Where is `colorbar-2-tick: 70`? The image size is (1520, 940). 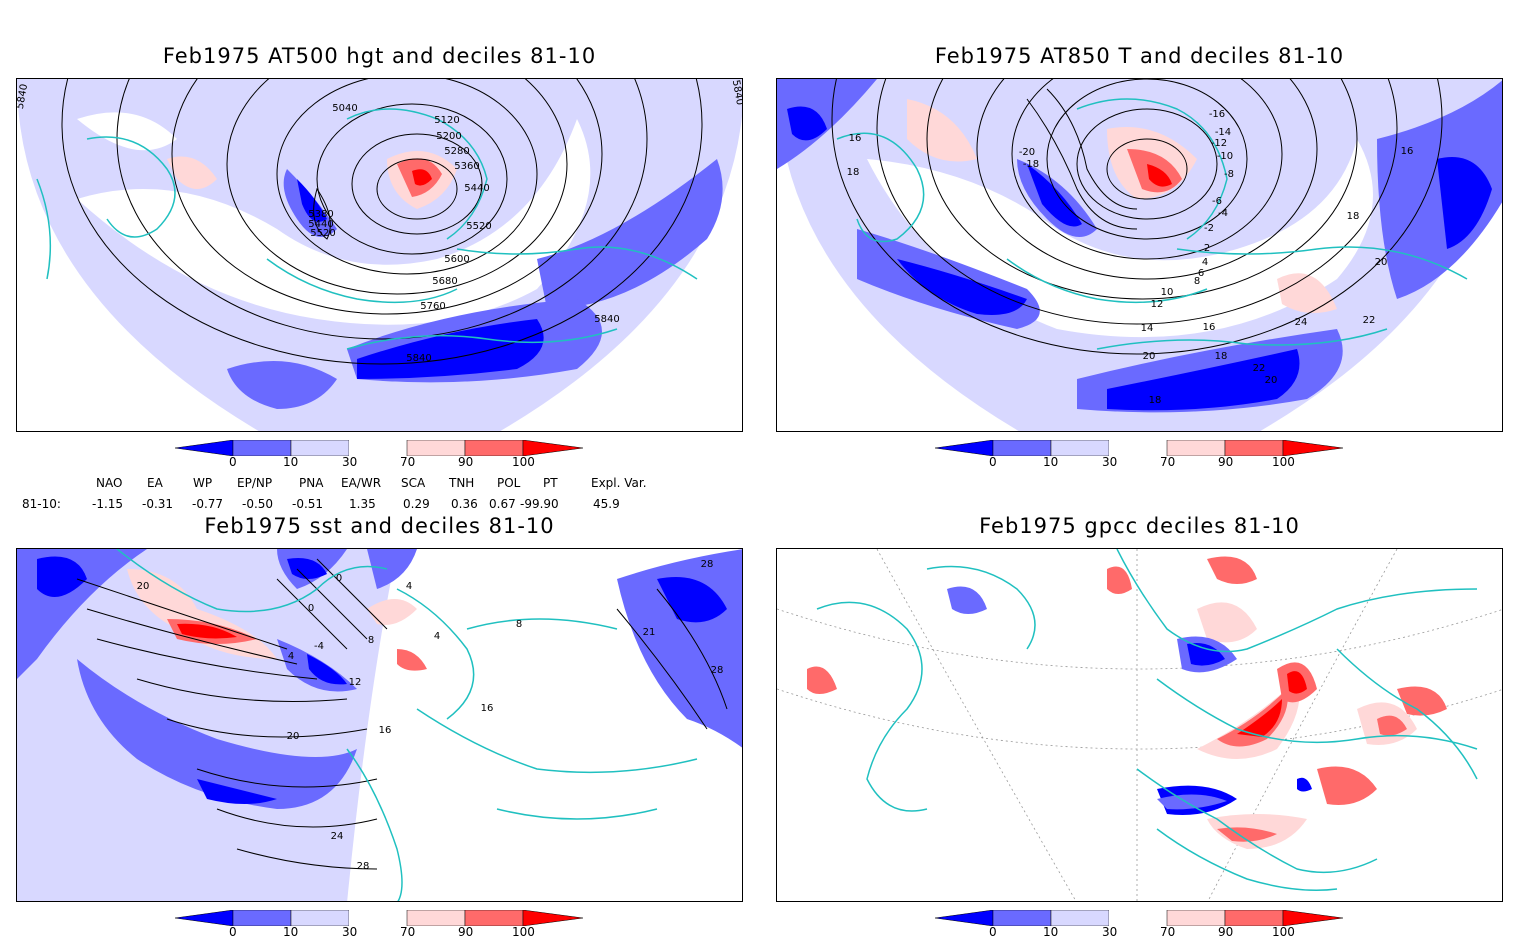
colorbar-2-tick: 70 is located at coordinates (1168, 462).